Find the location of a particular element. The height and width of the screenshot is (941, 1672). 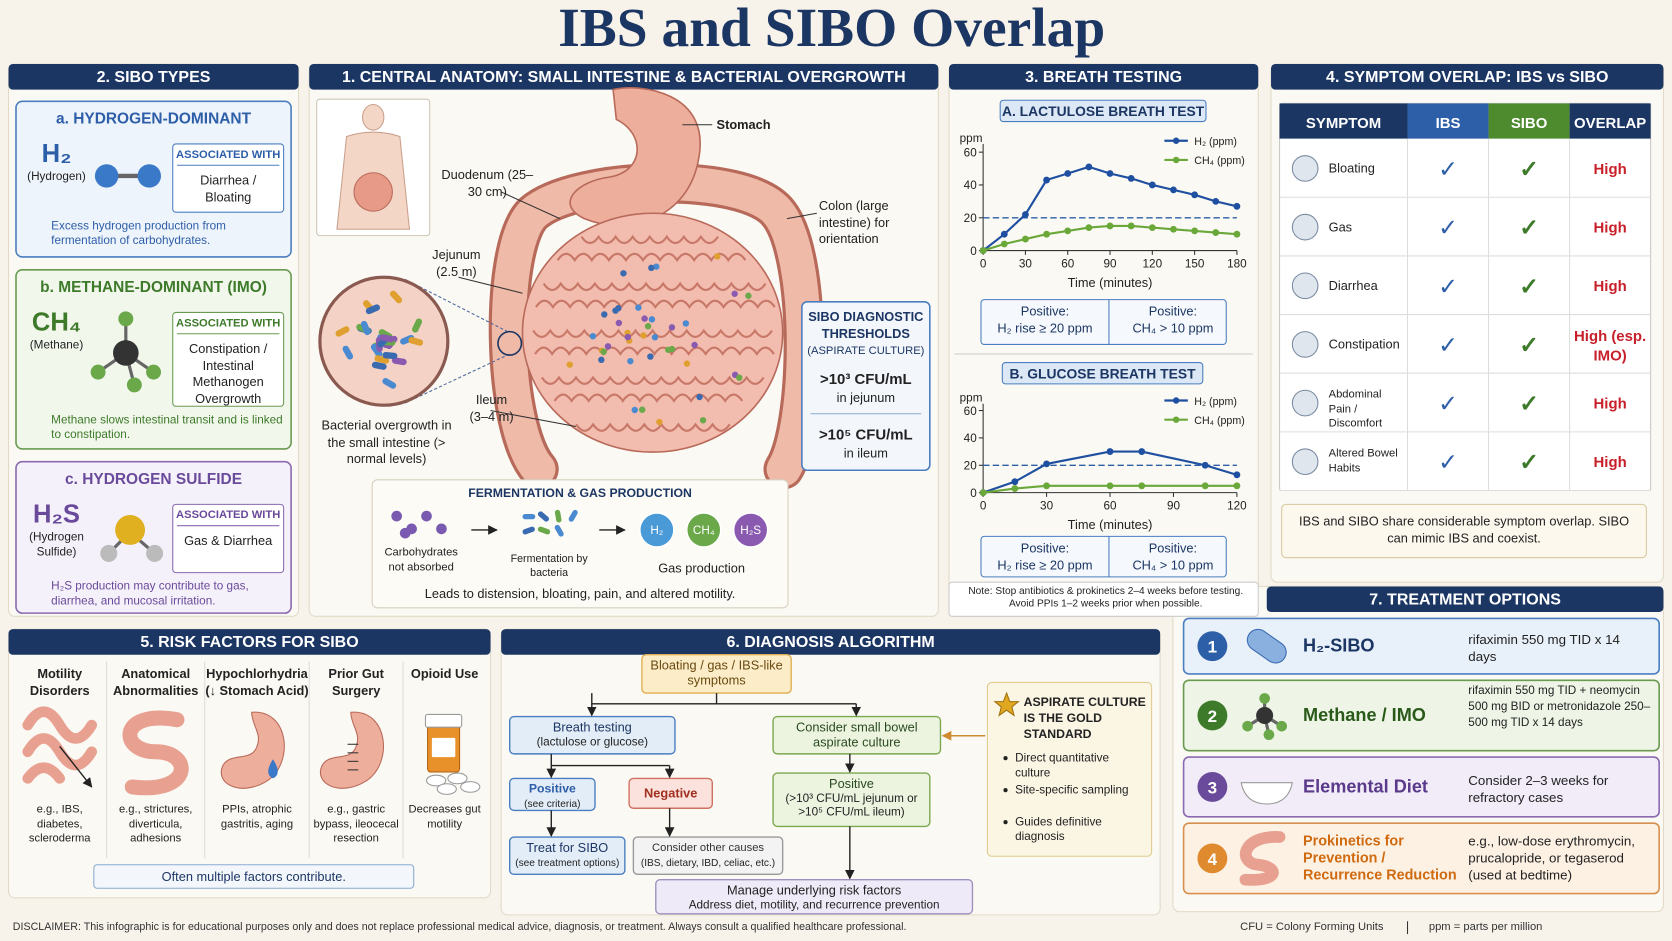

fermentation-box is located at coordinates (580, 544).